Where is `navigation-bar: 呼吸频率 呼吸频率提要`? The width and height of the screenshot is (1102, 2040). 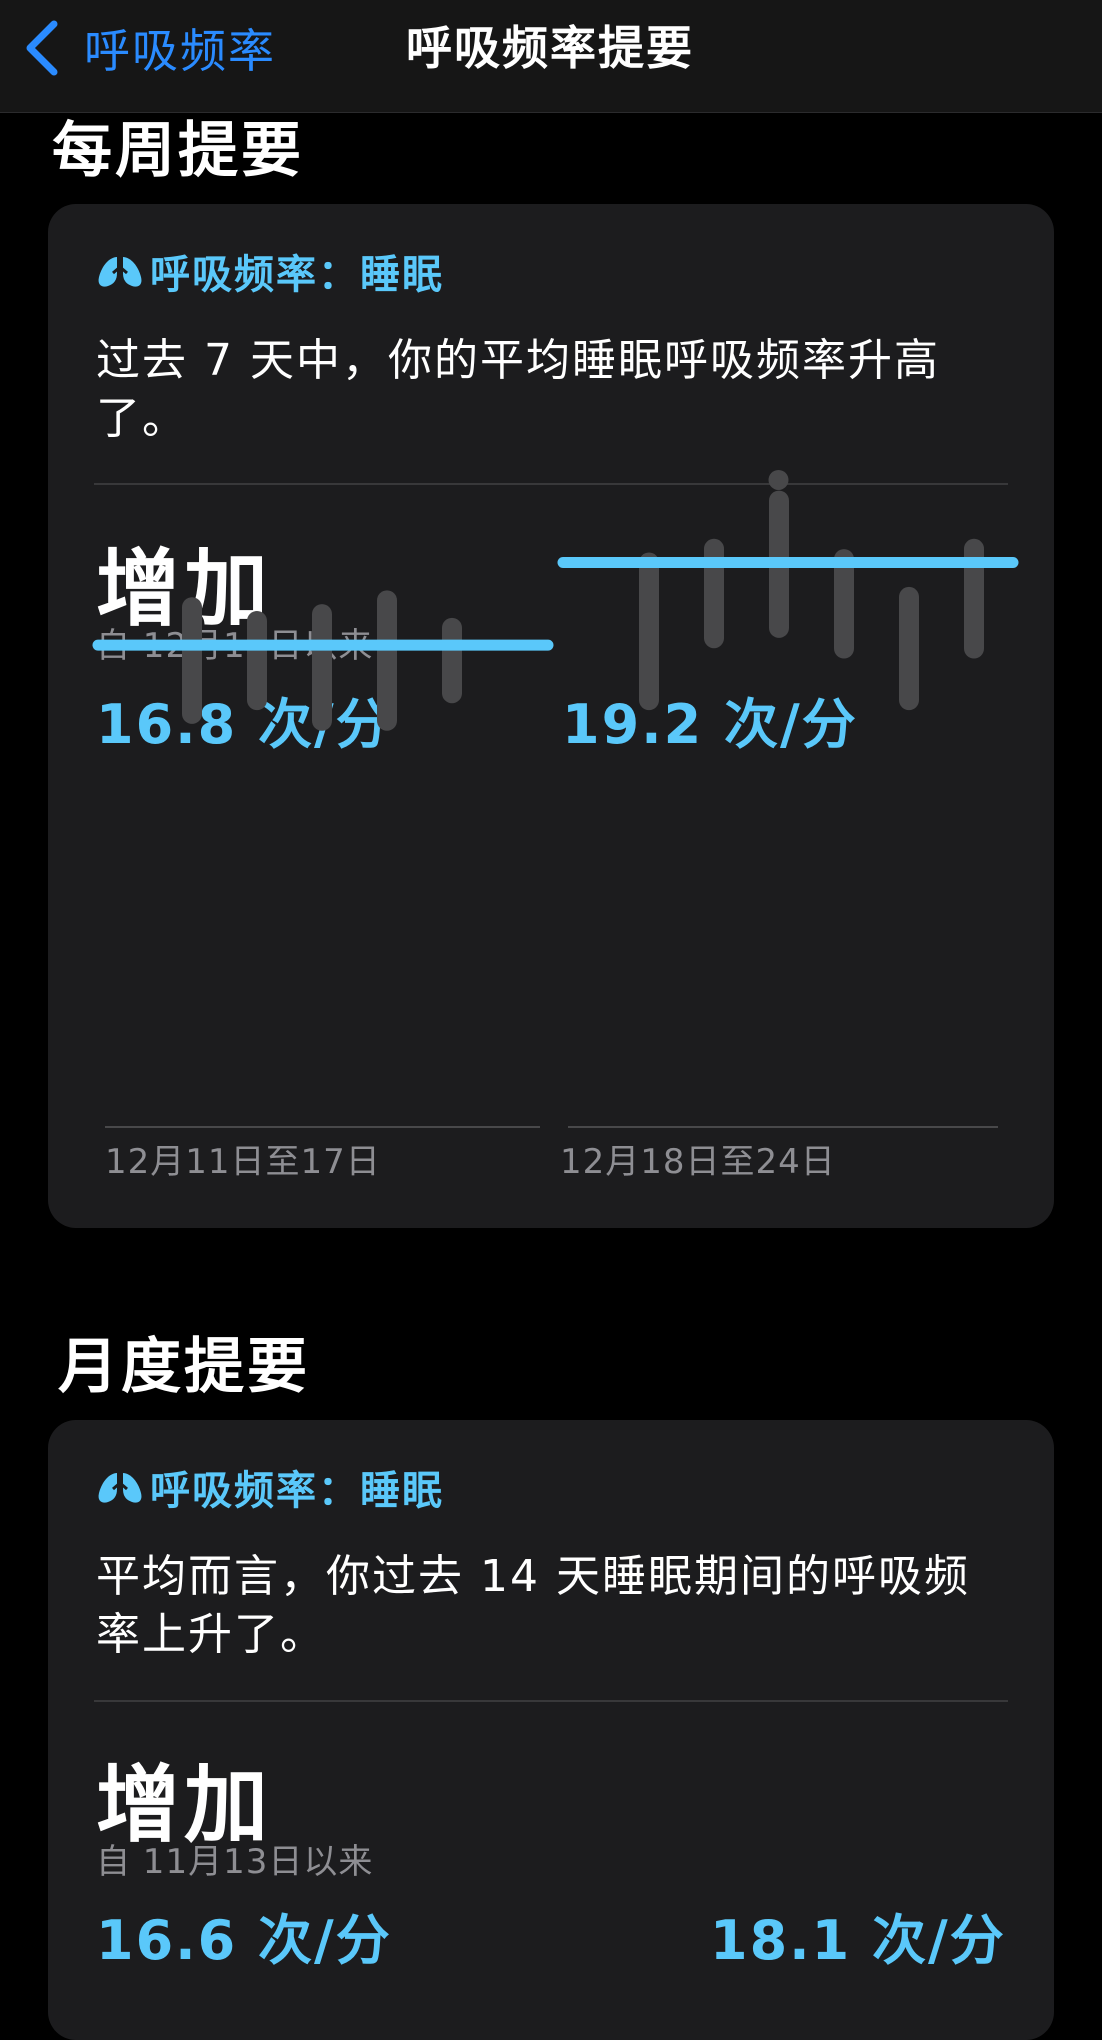
navigation-bar: 呼吸频率 呼吸频率提要 is located at coordinates (551, 56).